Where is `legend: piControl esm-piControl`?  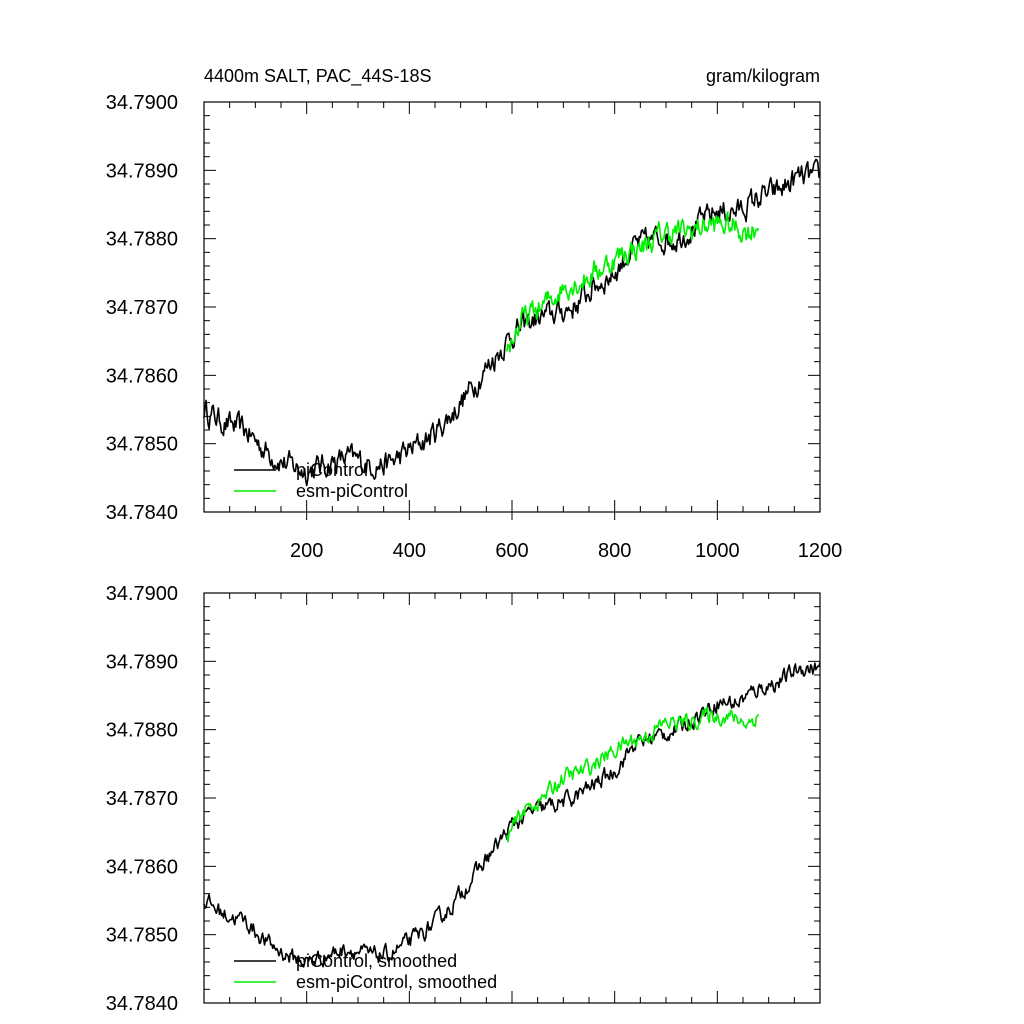
legend: piControl esm-piControl is located at coordinates (321, 480).